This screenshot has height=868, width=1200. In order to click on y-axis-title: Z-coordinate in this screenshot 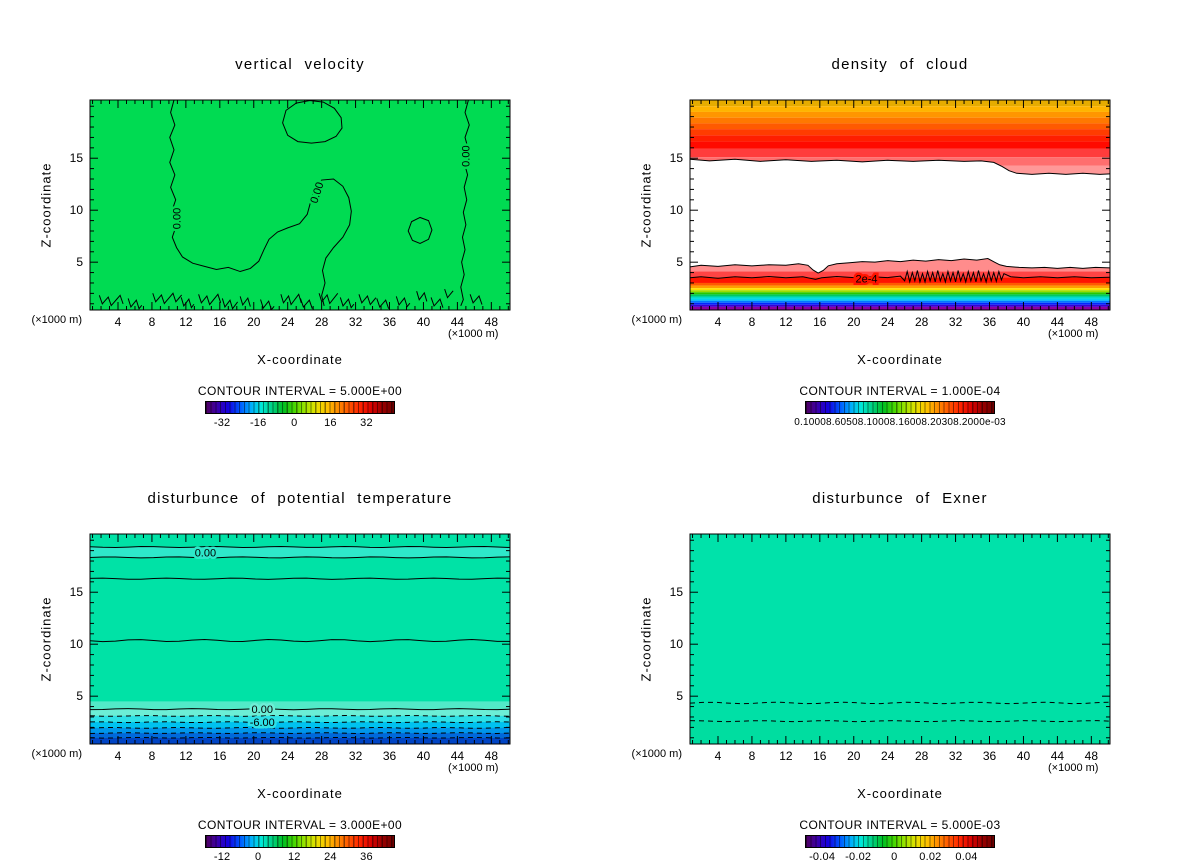, I will do `click(46, 205)`.